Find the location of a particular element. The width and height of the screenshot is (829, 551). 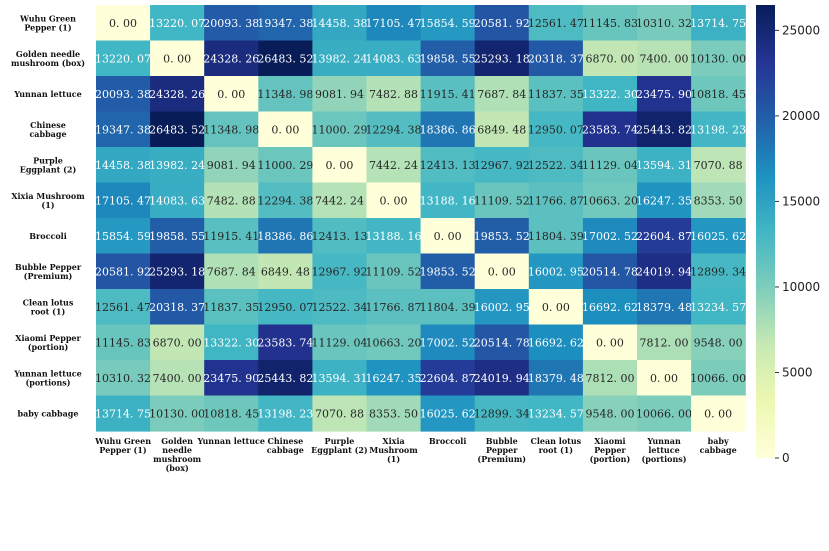

column-label: Xixia Mushroom (1) is located at coordinates (393, 450).